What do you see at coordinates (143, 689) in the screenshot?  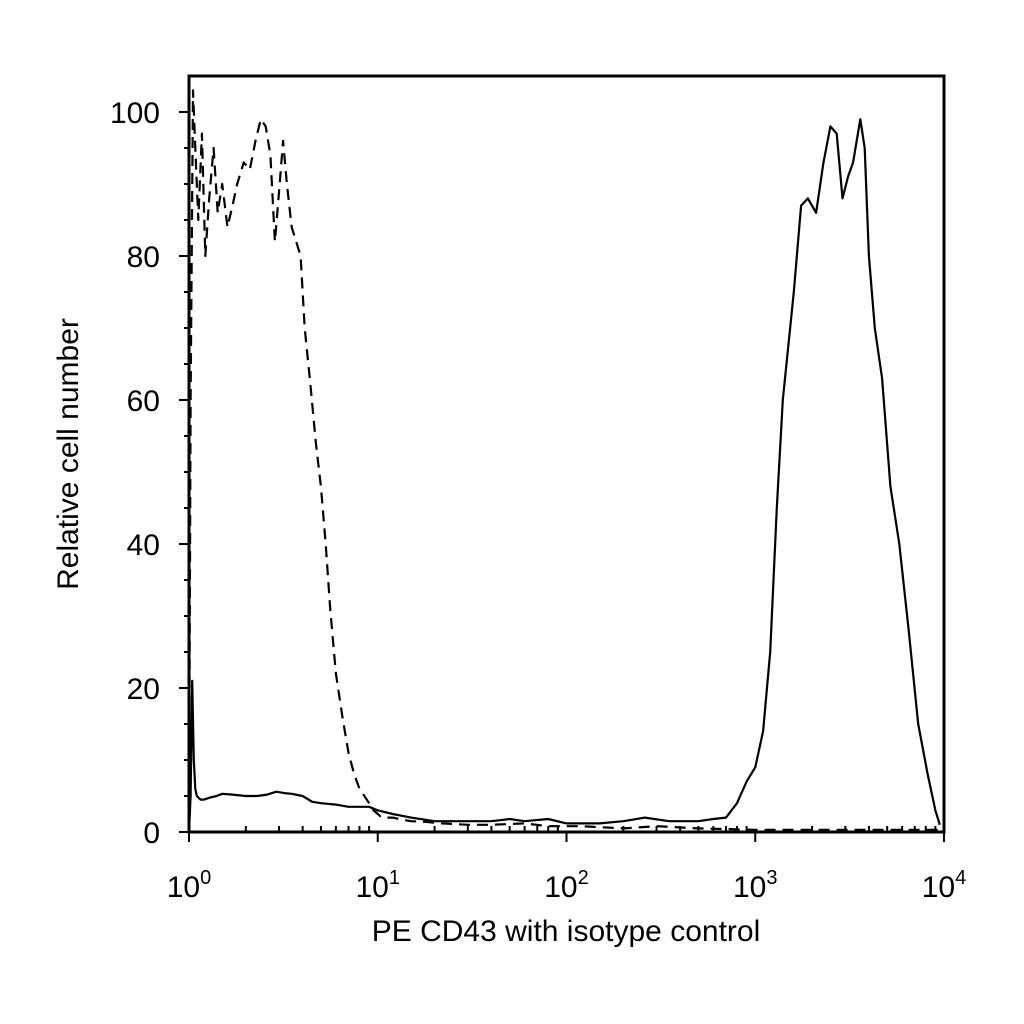 I see `y-tick-label: 20` at bounding box center [143, 689].